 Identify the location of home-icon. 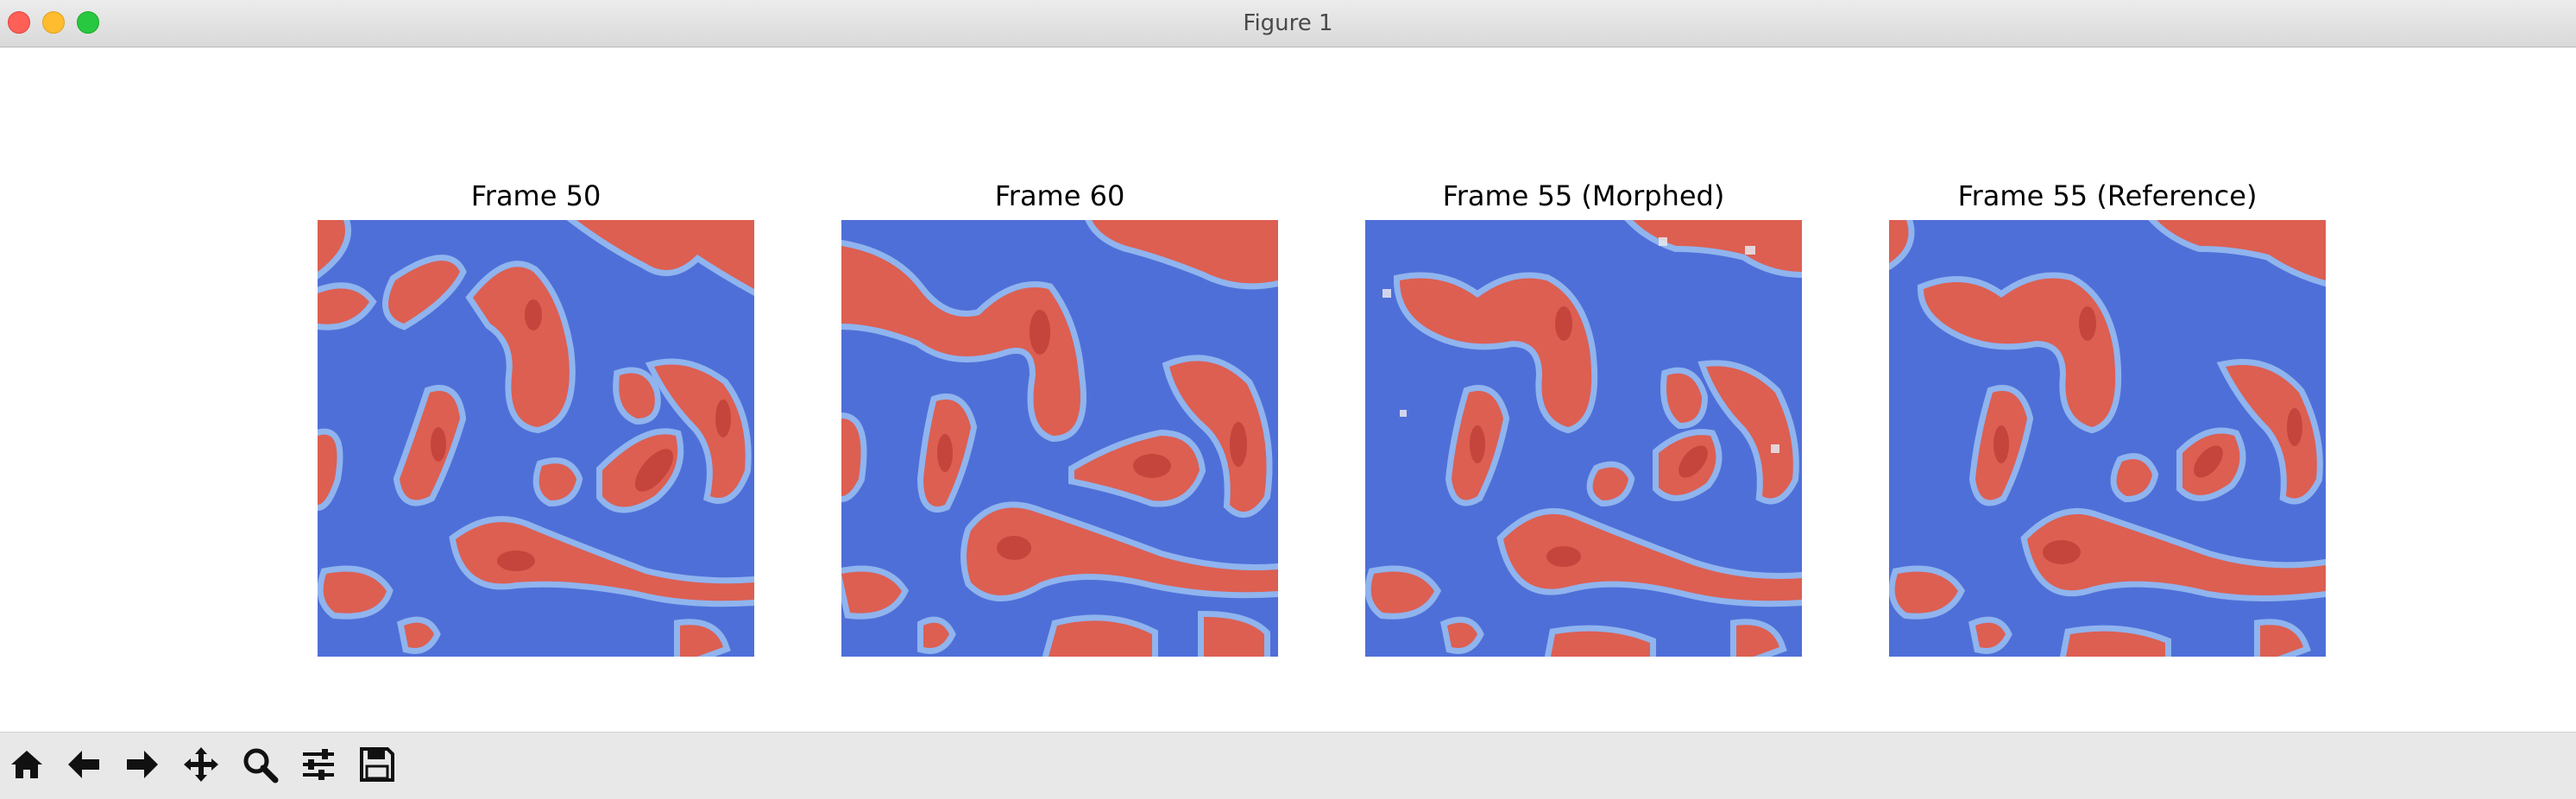
(26, 764).